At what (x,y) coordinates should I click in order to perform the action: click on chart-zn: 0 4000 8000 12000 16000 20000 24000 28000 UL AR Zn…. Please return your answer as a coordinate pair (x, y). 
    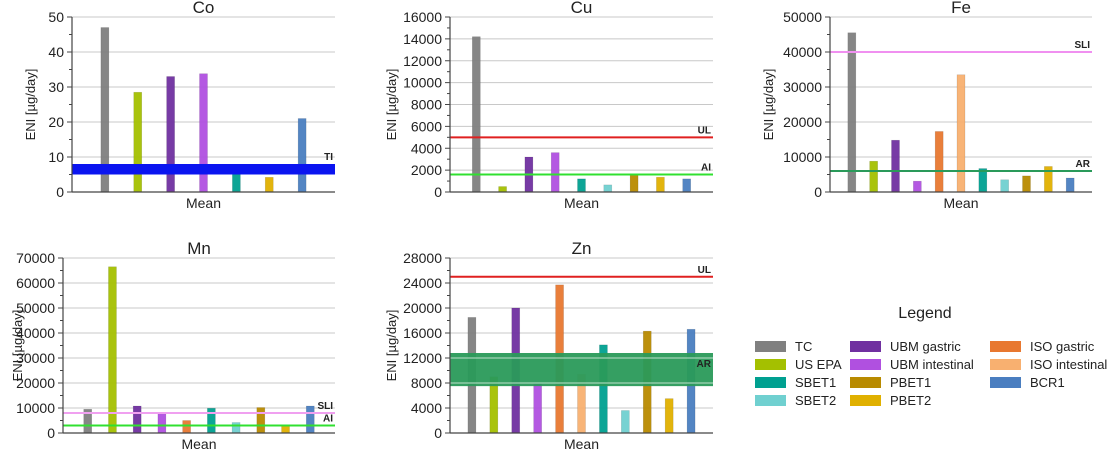
    Looking at the image, I should click on (548, 345).